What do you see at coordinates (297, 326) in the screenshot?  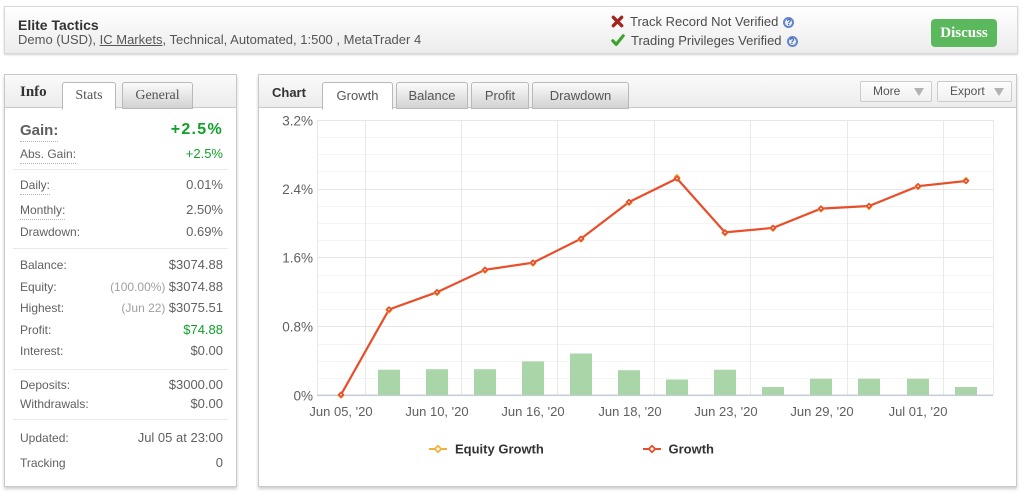 I see `svg-text: 0.8%` at bounding box center [297, 326].